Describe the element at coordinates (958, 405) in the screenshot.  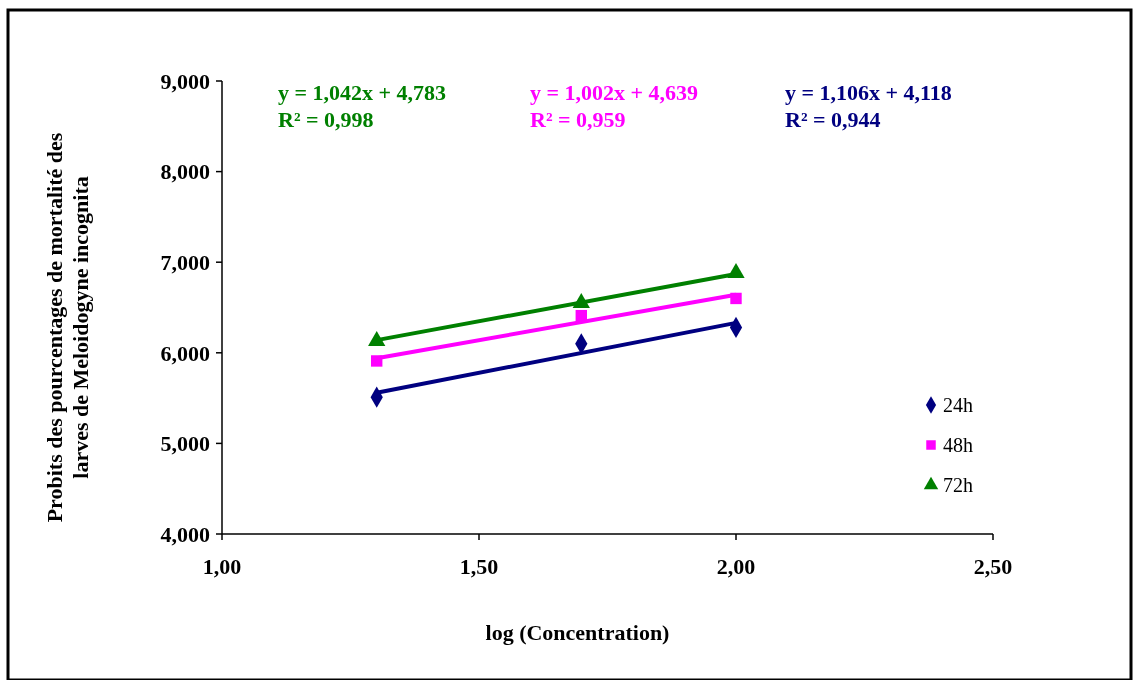
I see `legend-label: 24h` at that location.